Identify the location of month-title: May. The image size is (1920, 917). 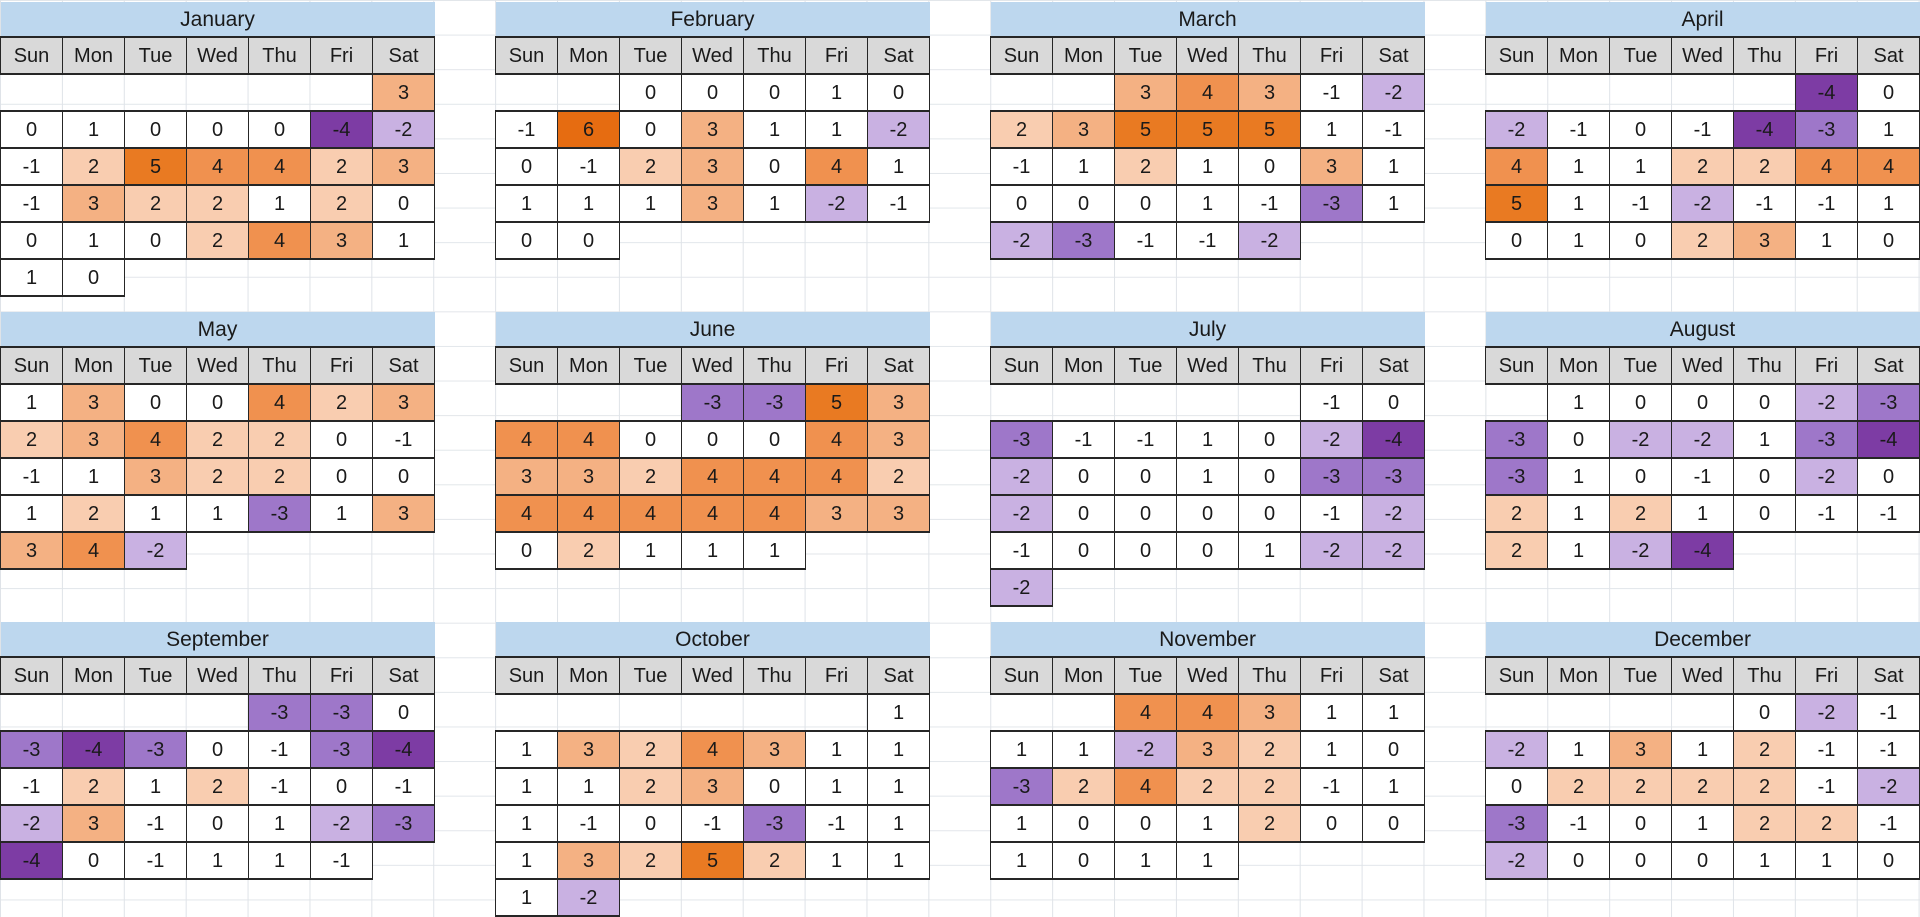
(217, 329).